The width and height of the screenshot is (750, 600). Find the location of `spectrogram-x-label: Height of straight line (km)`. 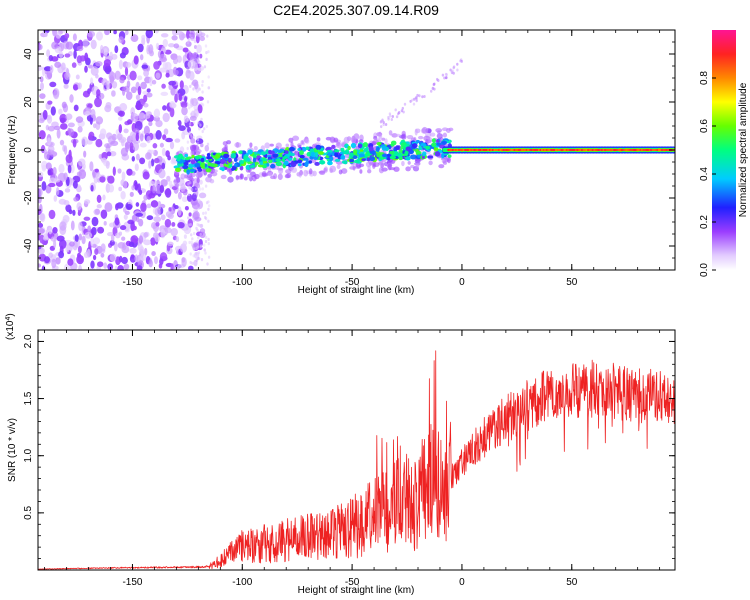

spectrogram-x-label: Height of straight line (km) is located at coordinates (356, 290).